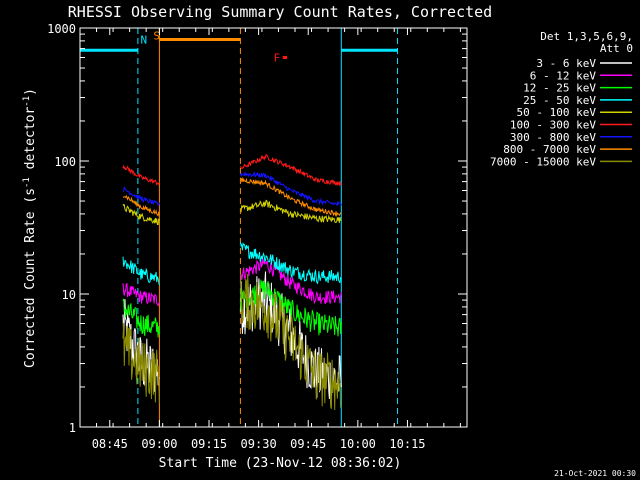 The width and height of the screenshot is (640, 480). I want to click on legend-attenuator: Att 0, so click(616, 48).